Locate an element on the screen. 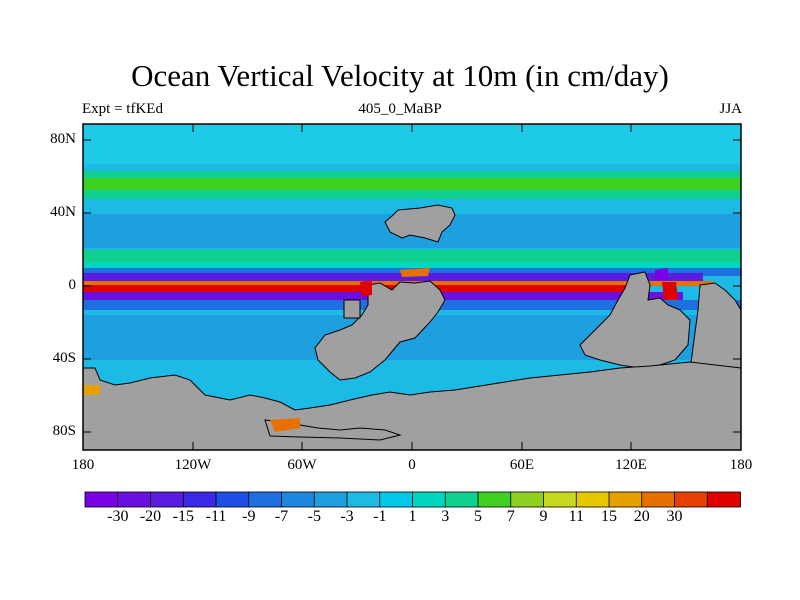  colorbar-label: 30 is located at coordinates (674, 516).